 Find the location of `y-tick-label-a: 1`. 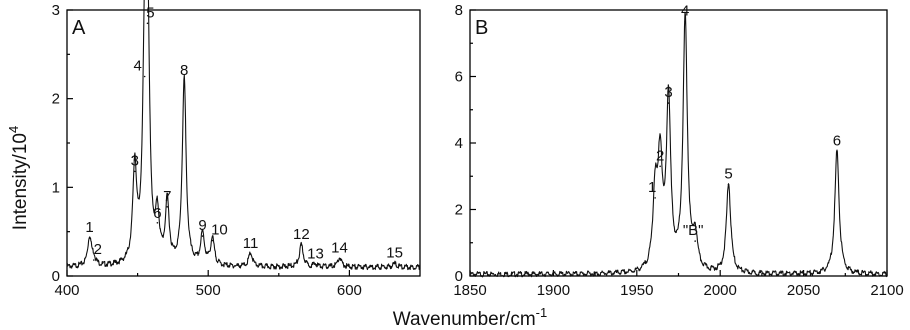

y-tick-label-a: 1 is located at coordinates (56, 187).